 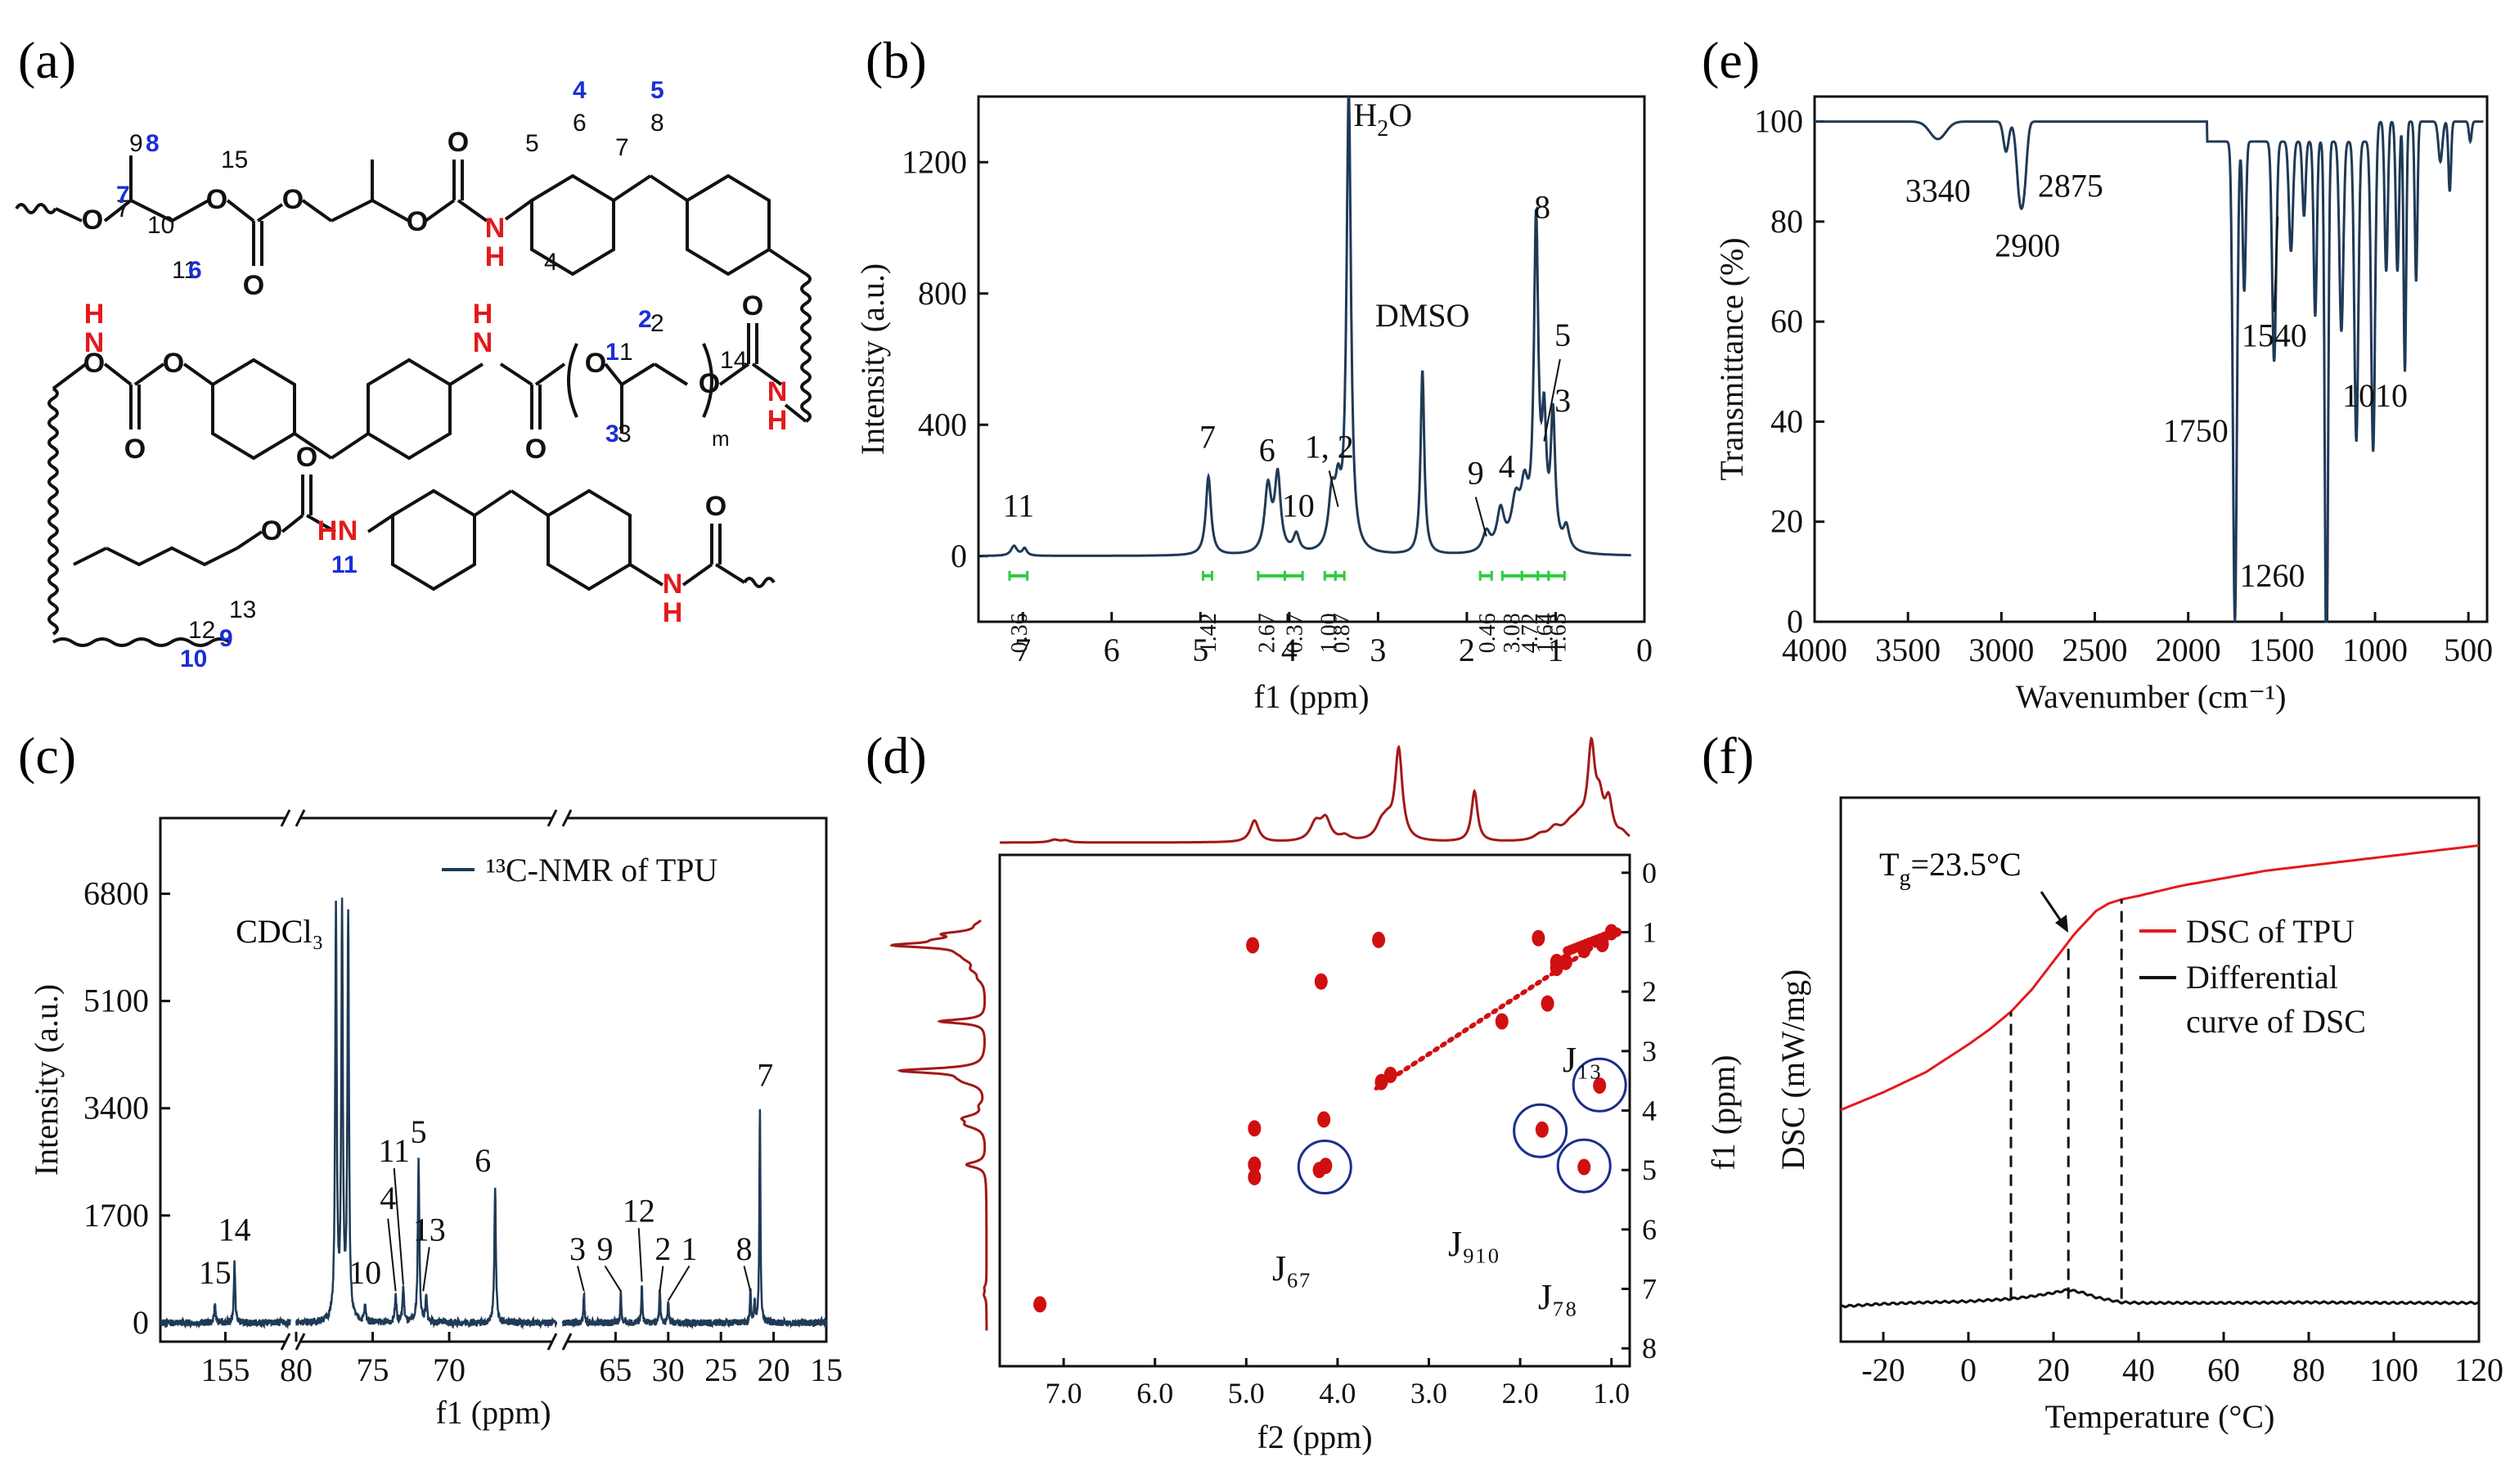 I want to click on x-tick-label-f-80: 80, so click(x=2309, y=1369).